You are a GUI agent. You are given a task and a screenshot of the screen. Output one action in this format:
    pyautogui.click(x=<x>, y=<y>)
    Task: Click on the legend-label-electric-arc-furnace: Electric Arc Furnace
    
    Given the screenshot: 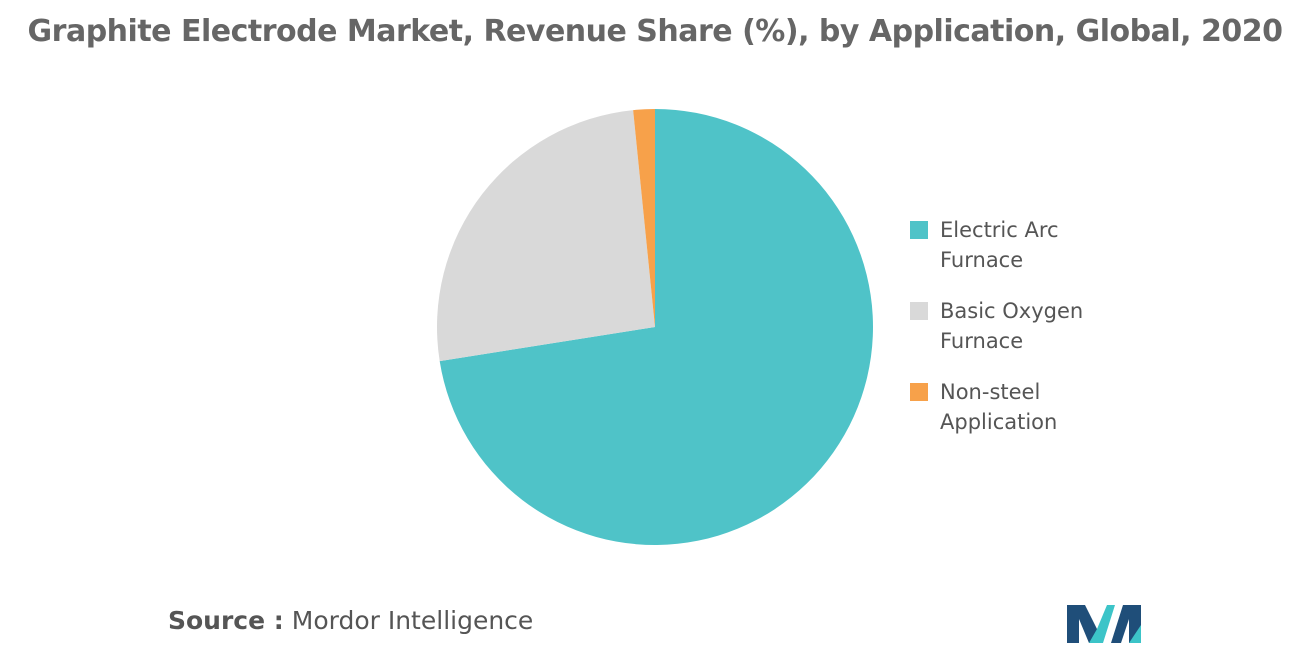 What is the action you would take?
    pyautogui.click(x=999, y=245)
    